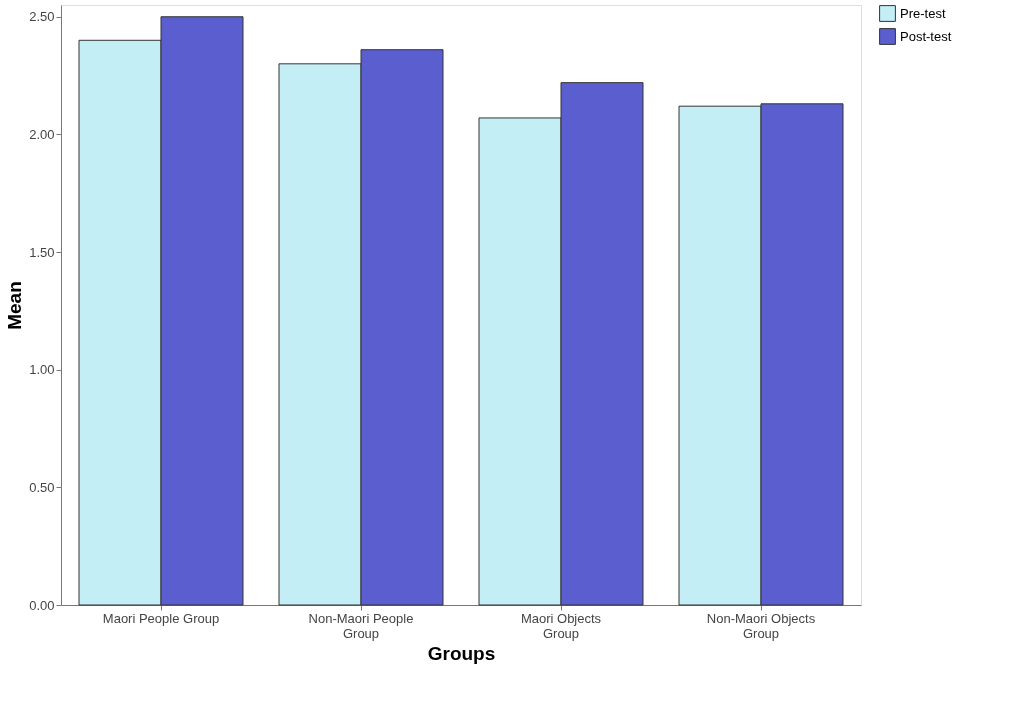 This screenshot has width=1018, height=701. I want to click on y-tick-label: 0.00, so click(42, 605).